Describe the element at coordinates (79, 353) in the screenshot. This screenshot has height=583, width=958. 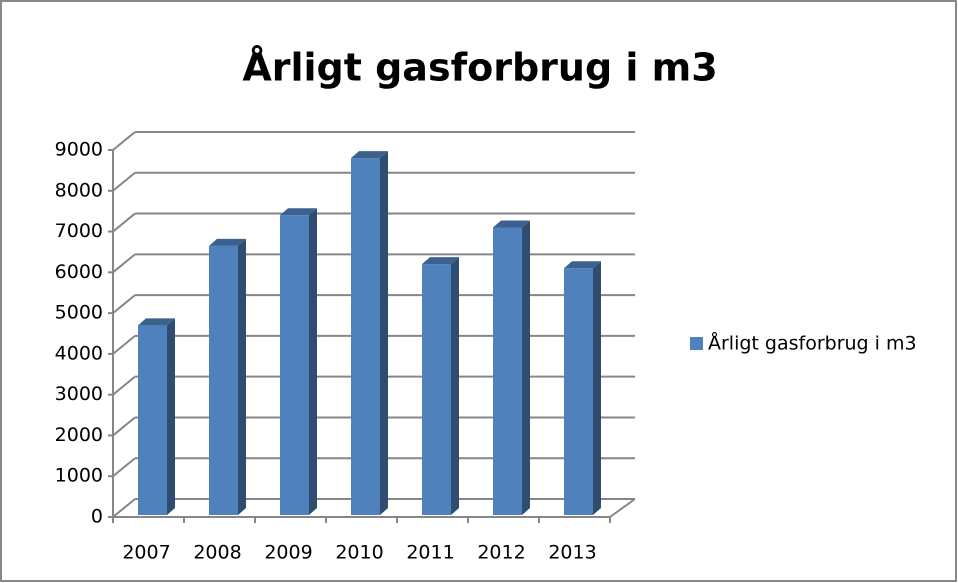
I see `y-tick-label: 4000` at that location.